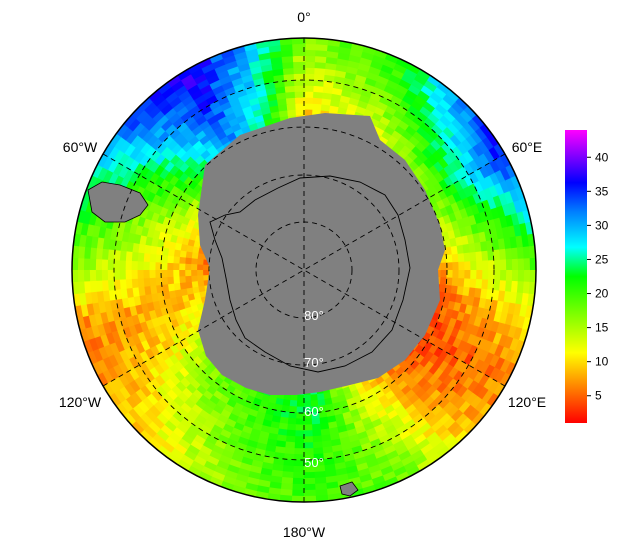 The width and height of the screenshot is (625, 552). I want to click on colorbar: 5 10 15 20 25 30 35 40, so click(587, 276).